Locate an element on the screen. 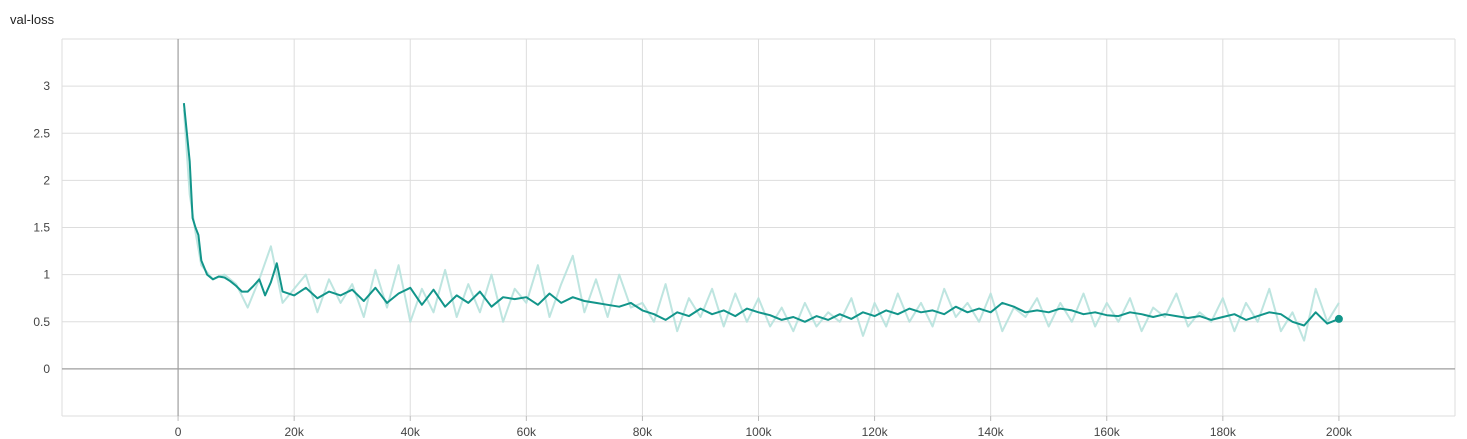  x-tick-label: 160k is located at coordinates (1107, 432).